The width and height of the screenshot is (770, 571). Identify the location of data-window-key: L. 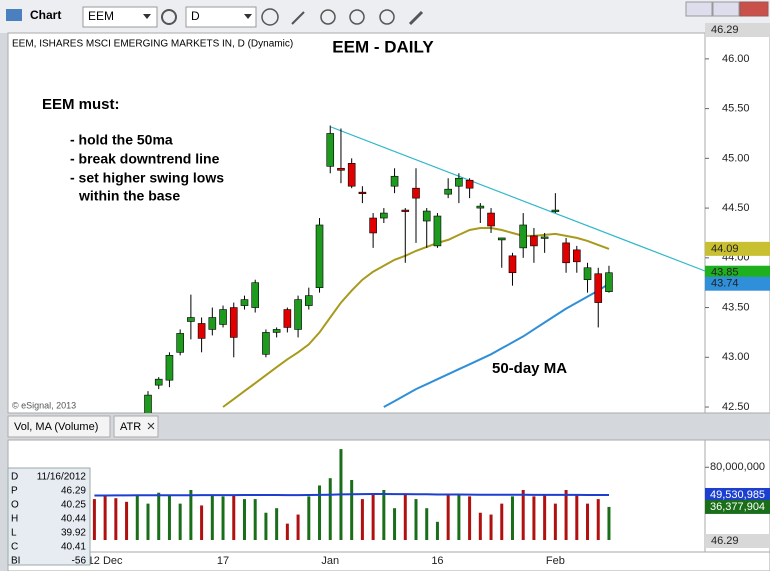
(14, 533).